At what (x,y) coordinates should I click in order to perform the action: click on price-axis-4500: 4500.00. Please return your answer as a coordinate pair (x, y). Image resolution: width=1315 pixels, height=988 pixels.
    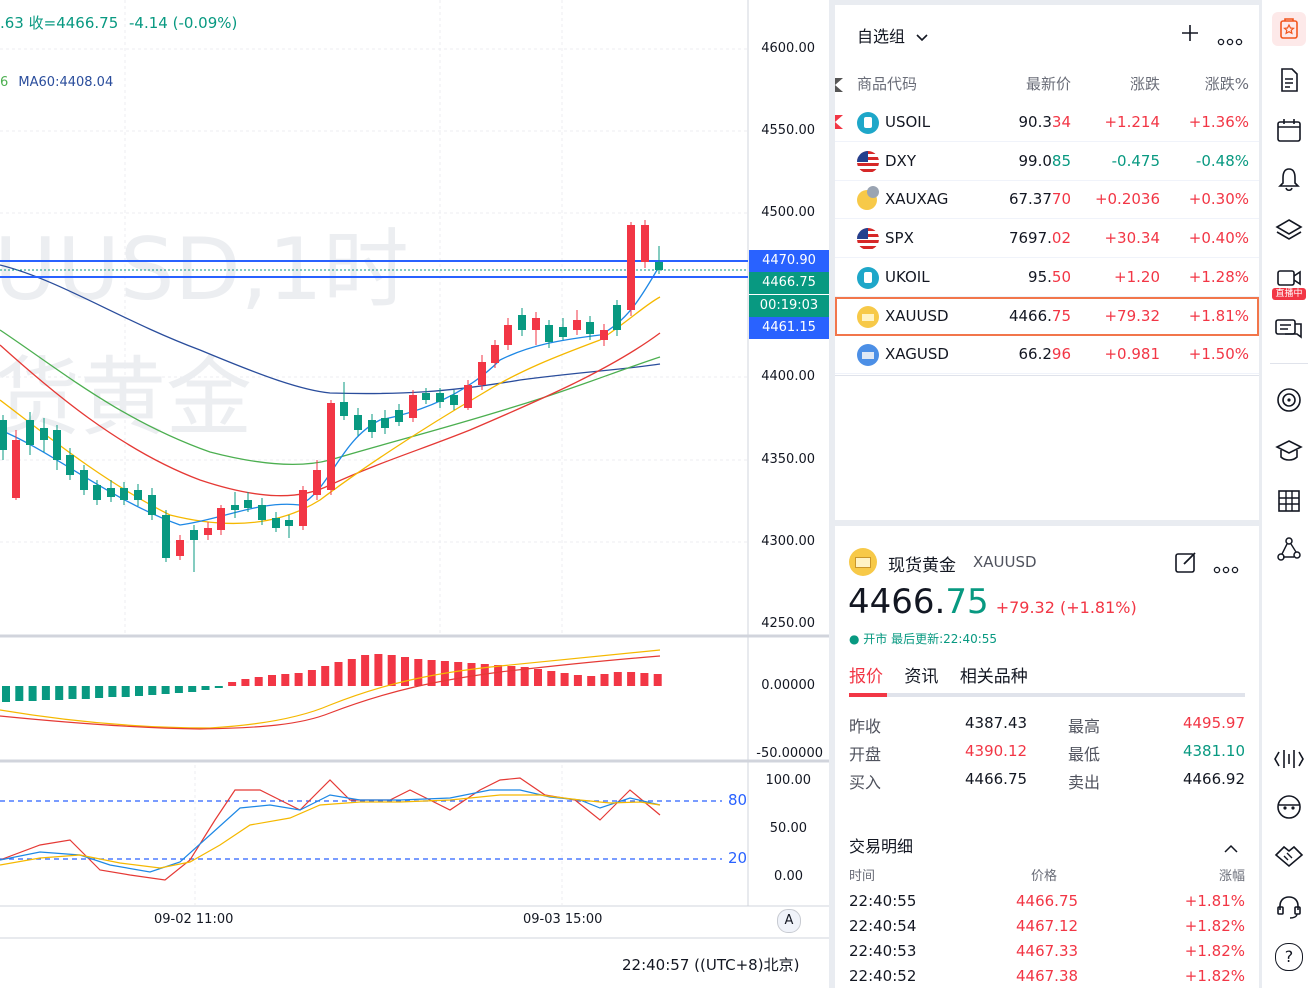
    Looking at the image, I should click on (788, 212).